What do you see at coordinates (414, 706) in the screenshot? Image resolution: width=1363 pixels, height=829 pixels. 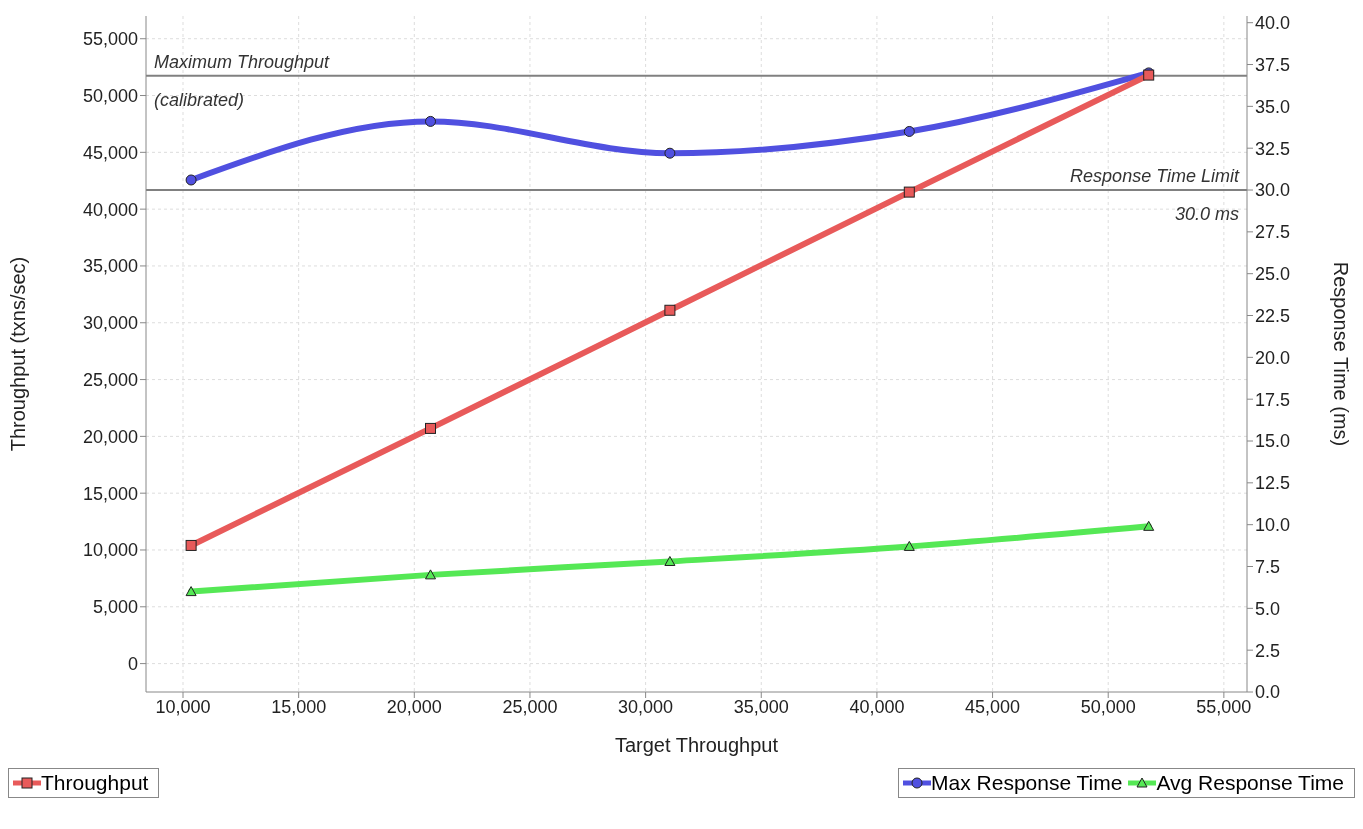 I see `x-tick-label: 20,000` at bounding box center [414, 706].